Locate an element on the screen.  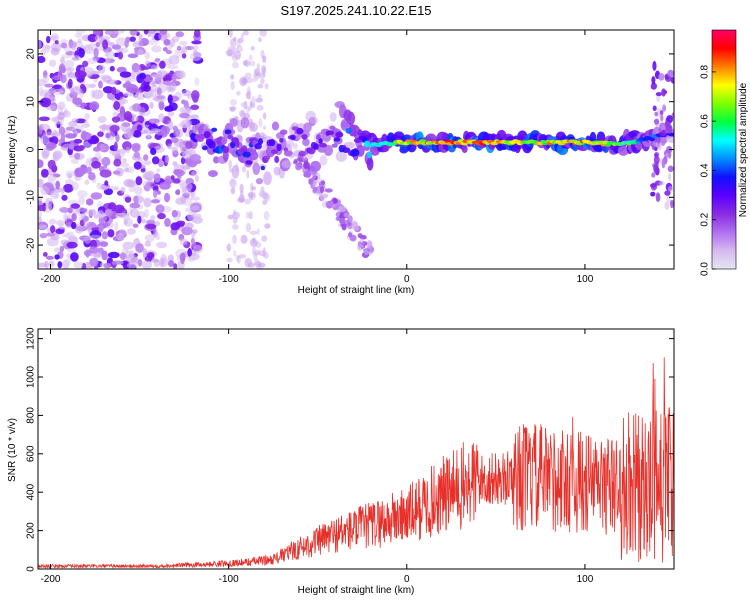
spectrogram-xtick-label: 100 is located at coordinates (585, 279).